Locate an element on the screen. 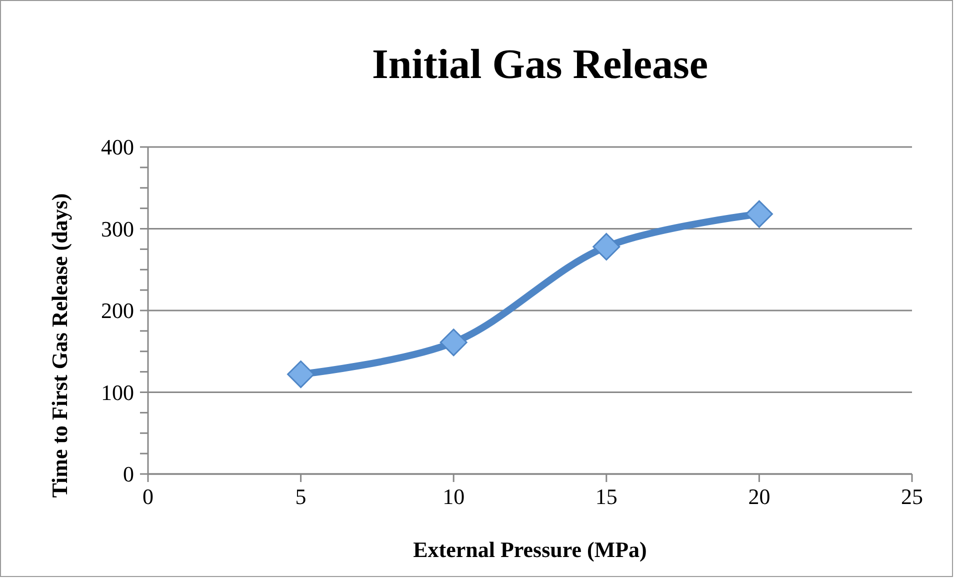 Image resolution: width=954 pixels, height=578 pixels. x-tick-label: 20 is located at coordinates (759, 496).